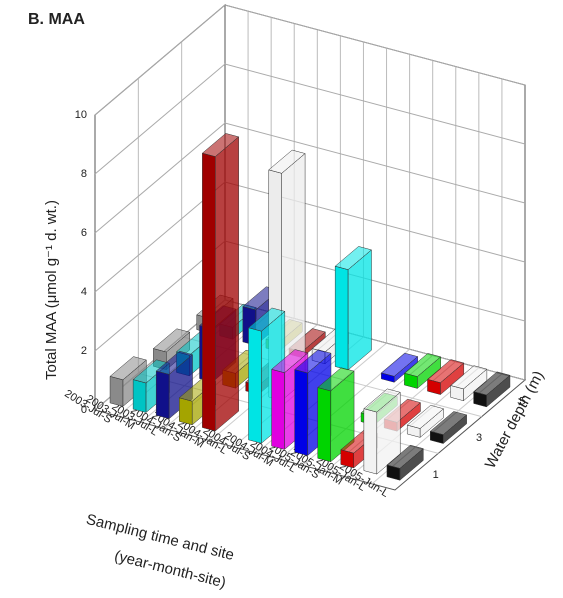  What do you see at coordinates (84, 410) in the screenshot?
I see `y-tick-label: 0` at bounding box center [84, 410].